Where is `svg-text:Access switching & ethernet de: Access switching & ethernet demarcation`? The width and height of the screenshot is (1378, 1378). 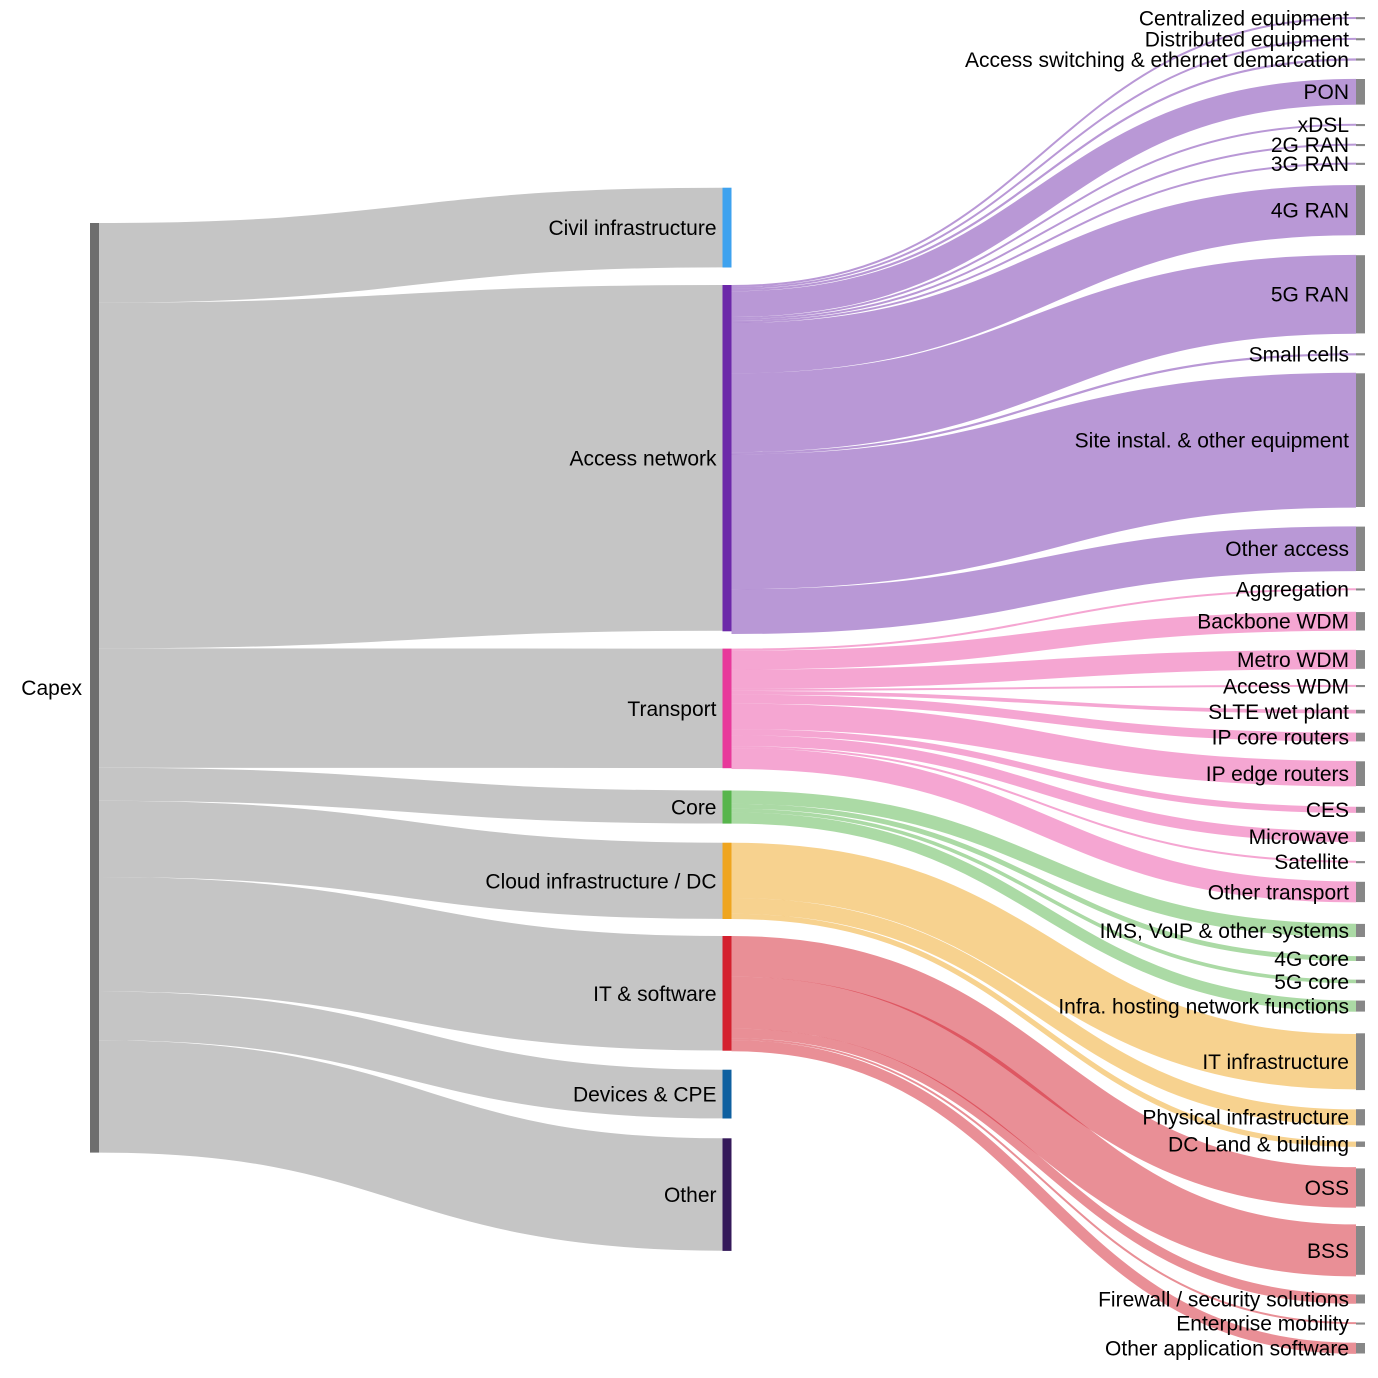
svg-text:Access switching & ethernet de: Access switching & ethernet demarcation is located at coordinates (1157, 60).